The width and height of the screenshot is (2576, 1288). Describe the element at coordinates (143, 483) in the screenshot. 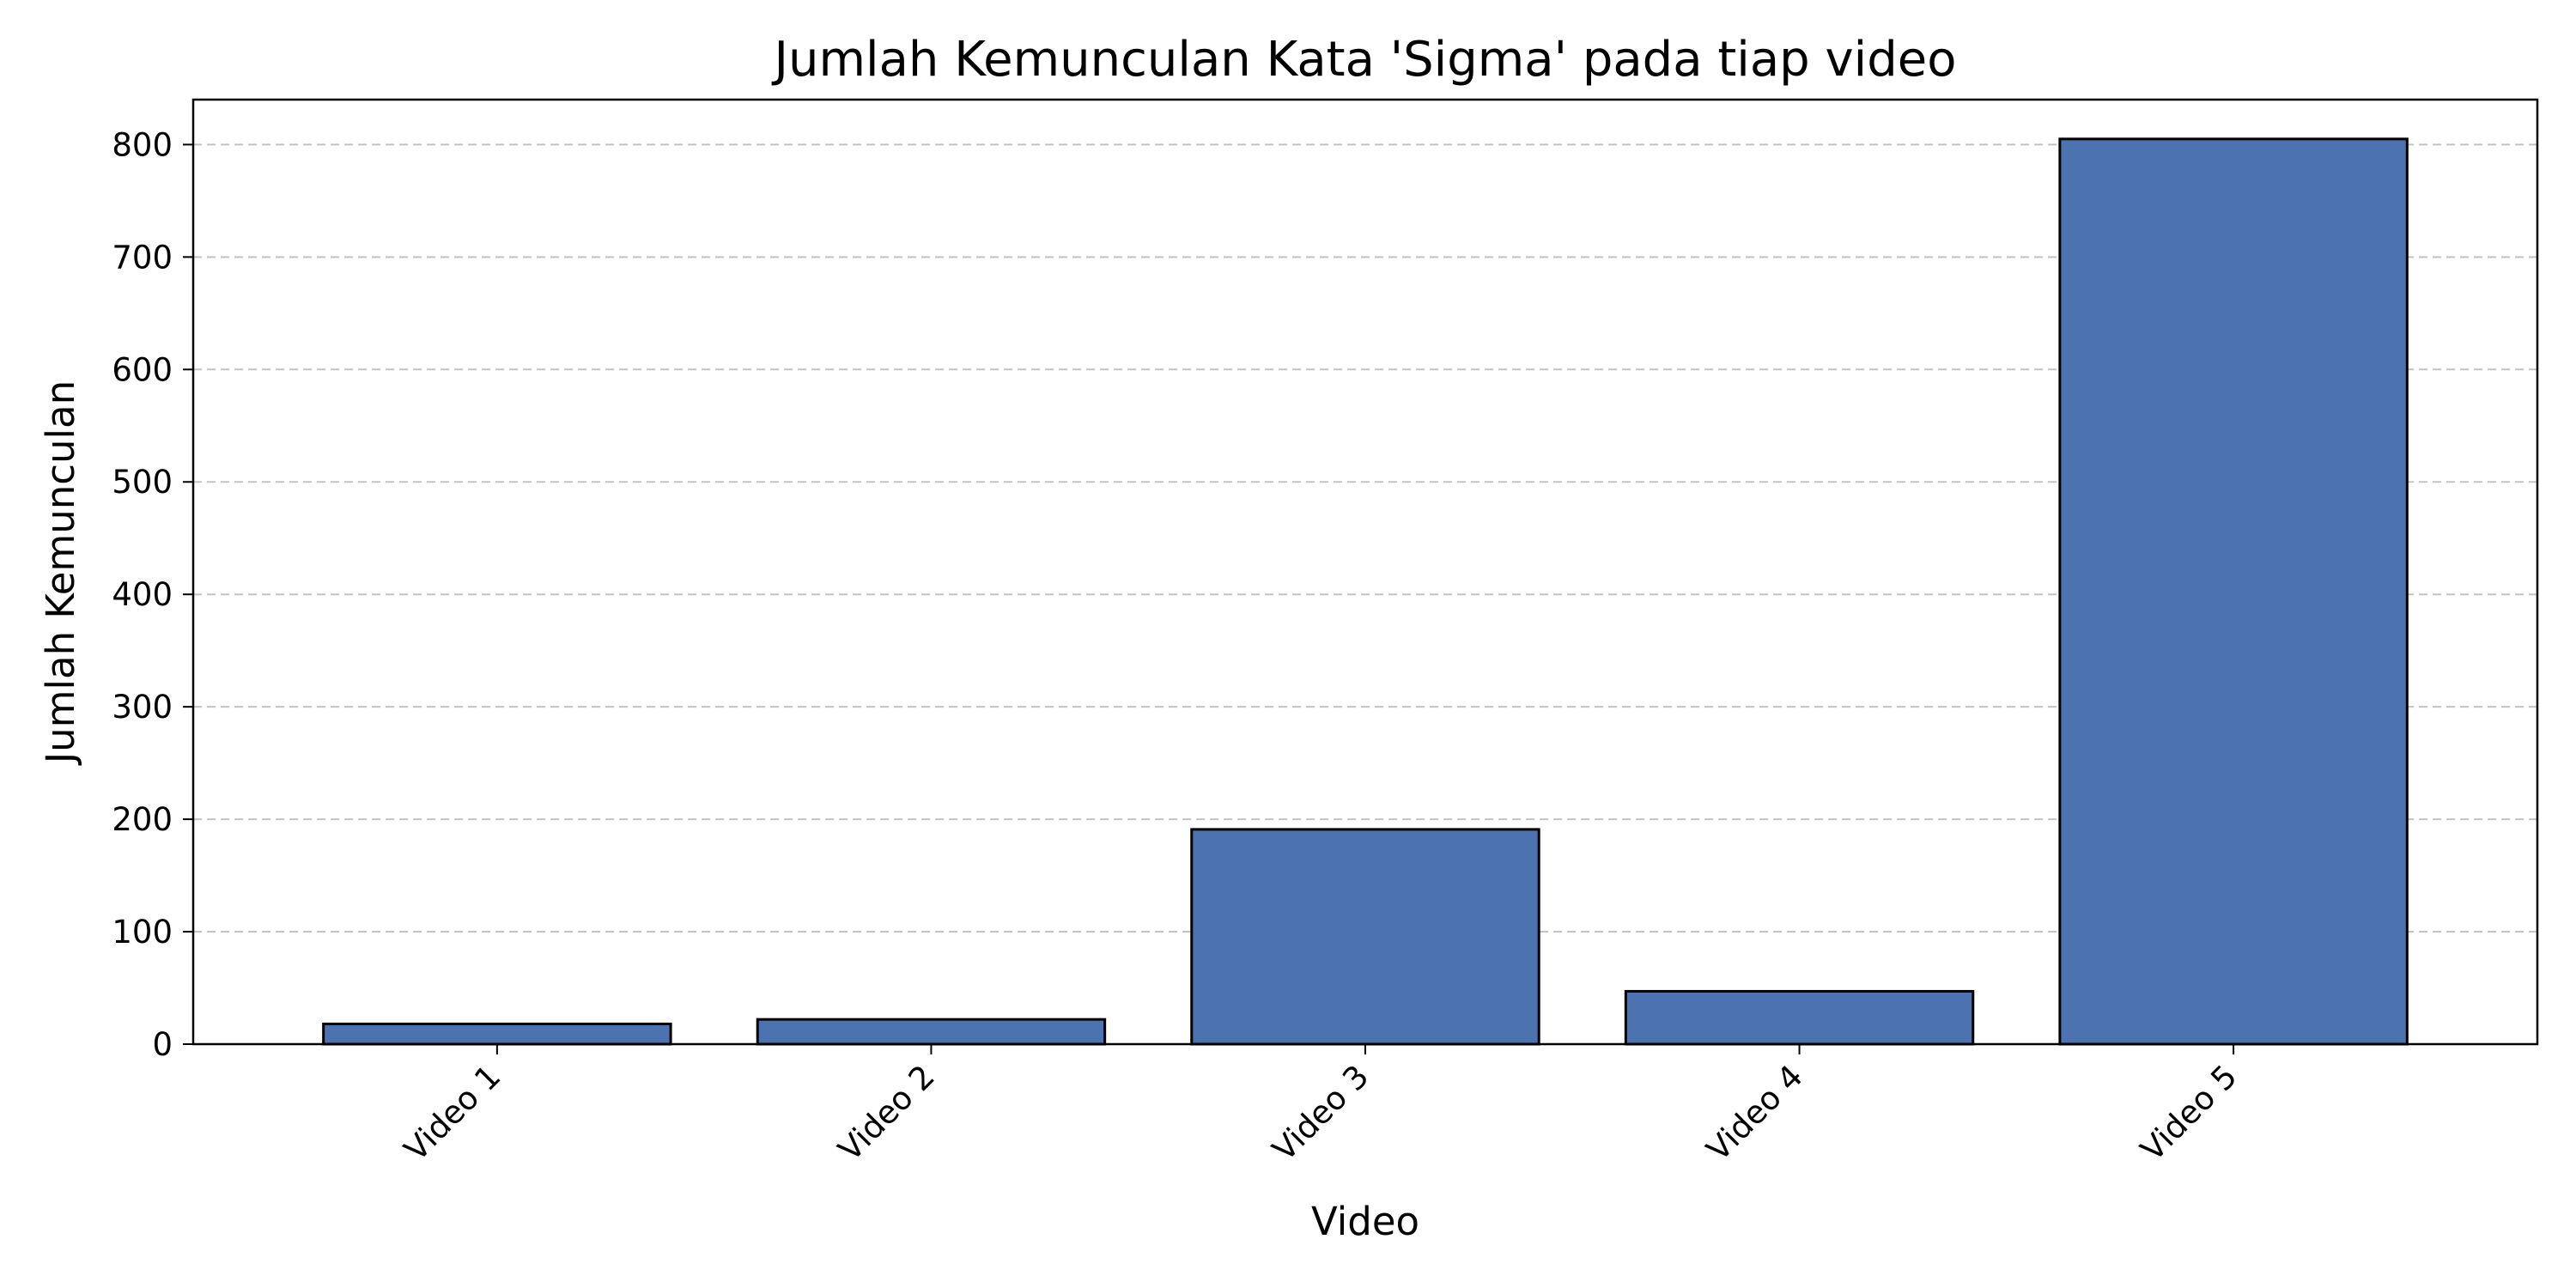

I see `y-tick-label: 500` at that location.